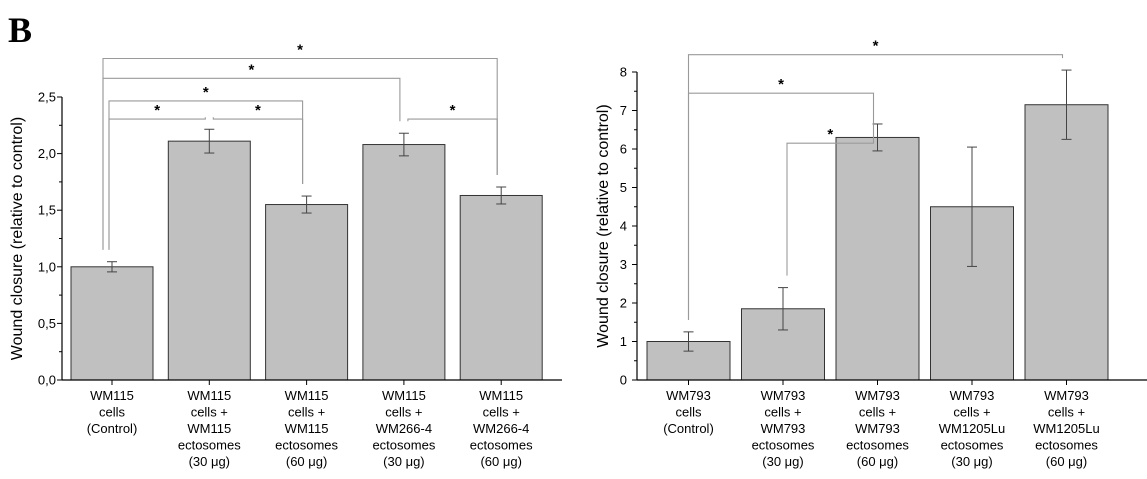 This screenshot has width=1147, height=479. I want to click on x-tick-label: WM115 cells + WM266-4 ectosomes (60 μg), so click(501, 428).